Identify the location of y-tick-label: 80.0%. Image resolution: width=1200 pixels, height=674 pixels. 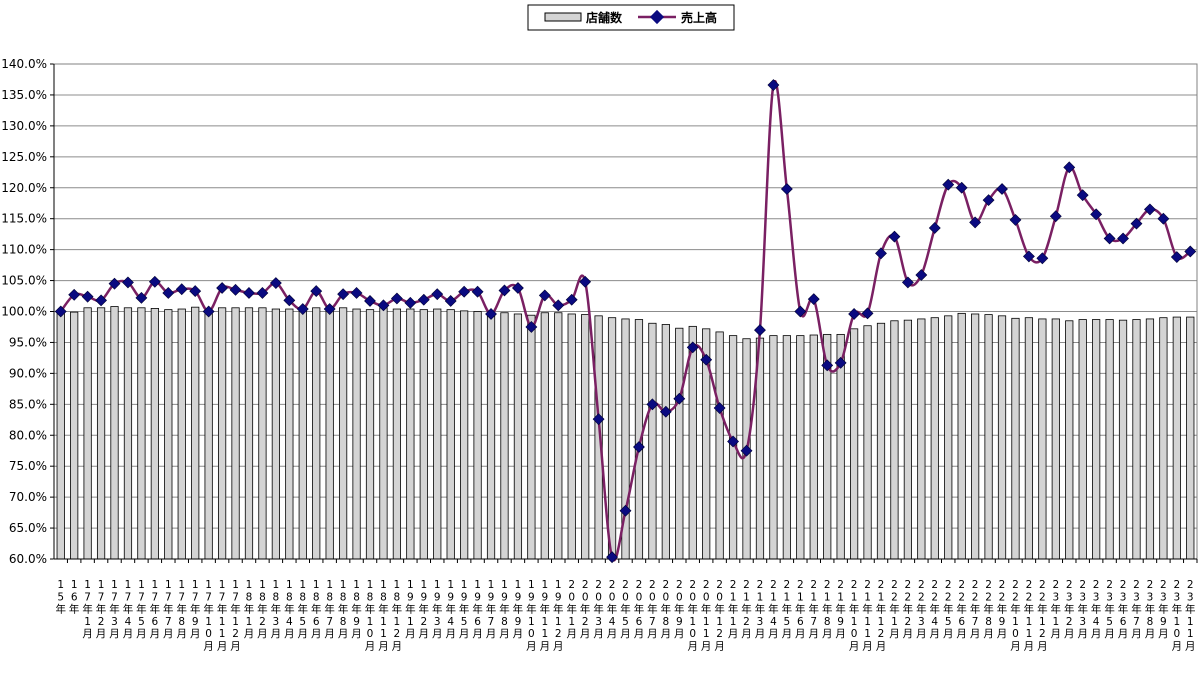
(28, 435).